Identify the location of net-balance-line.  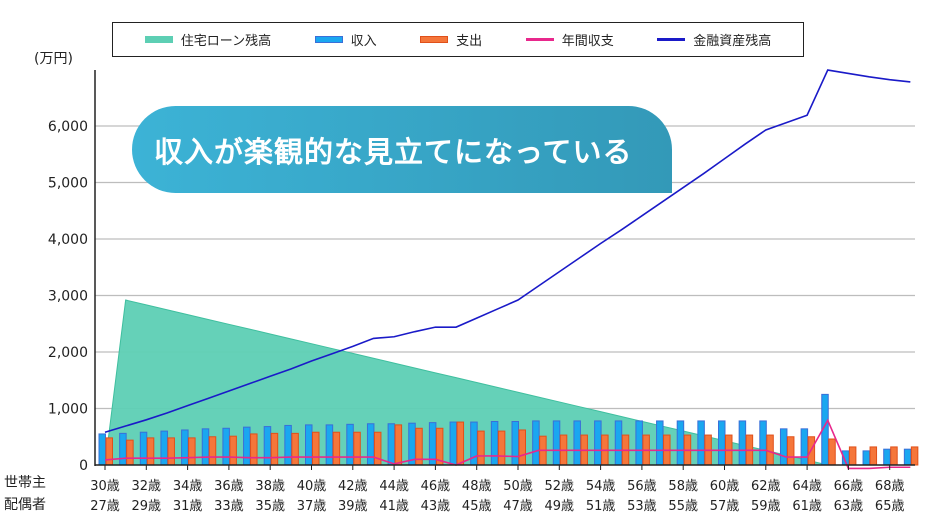
(507, 444).